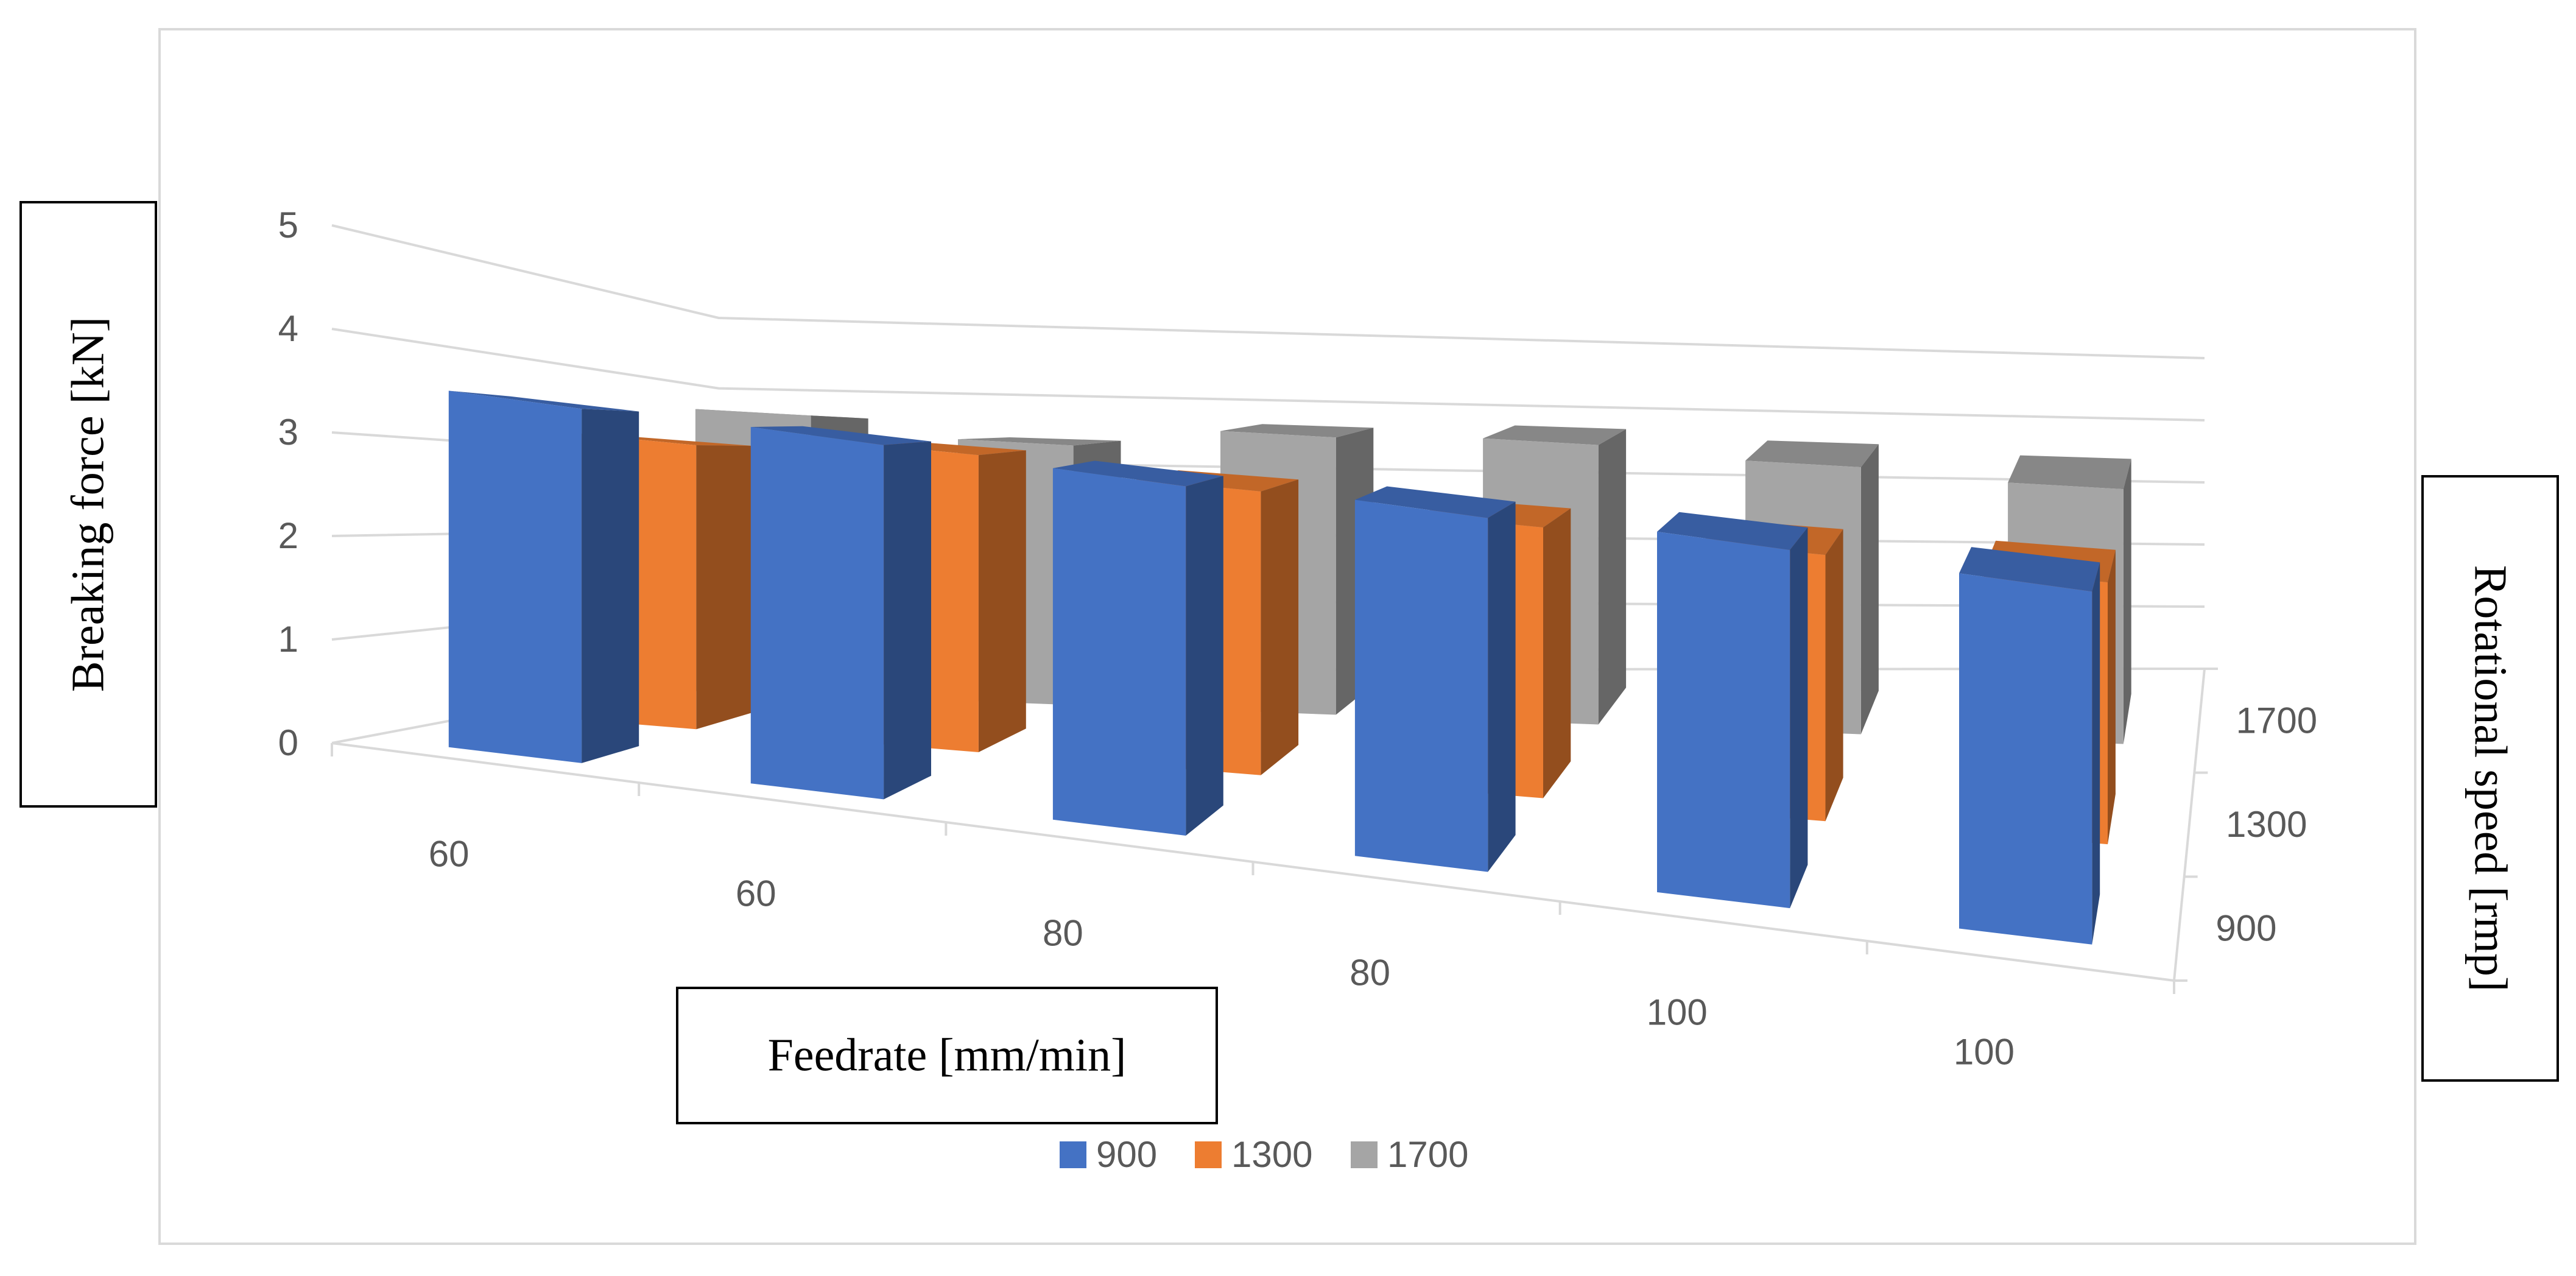 The width and height of the screenshot is (2576, 1276). I want to click on depth-axis-title: Rotational speed [rmp], so click(2490, 778).